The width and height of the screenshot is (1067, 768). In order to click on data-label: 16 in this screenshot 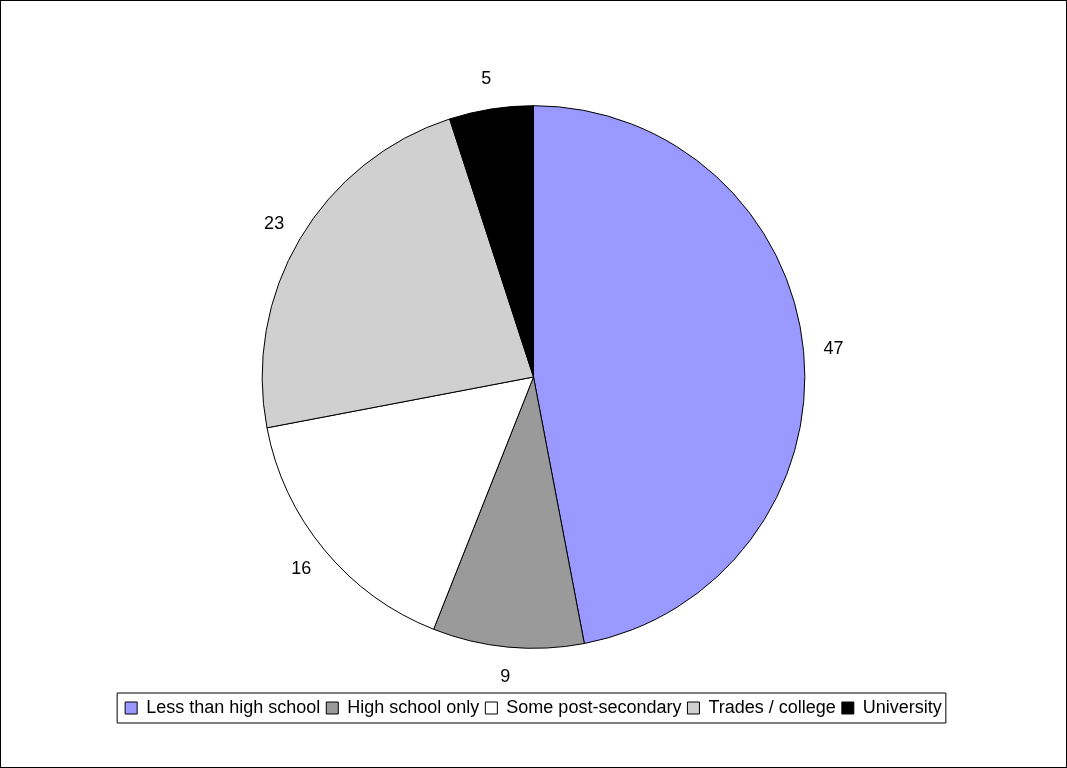, I will do `click(301, 568)`.